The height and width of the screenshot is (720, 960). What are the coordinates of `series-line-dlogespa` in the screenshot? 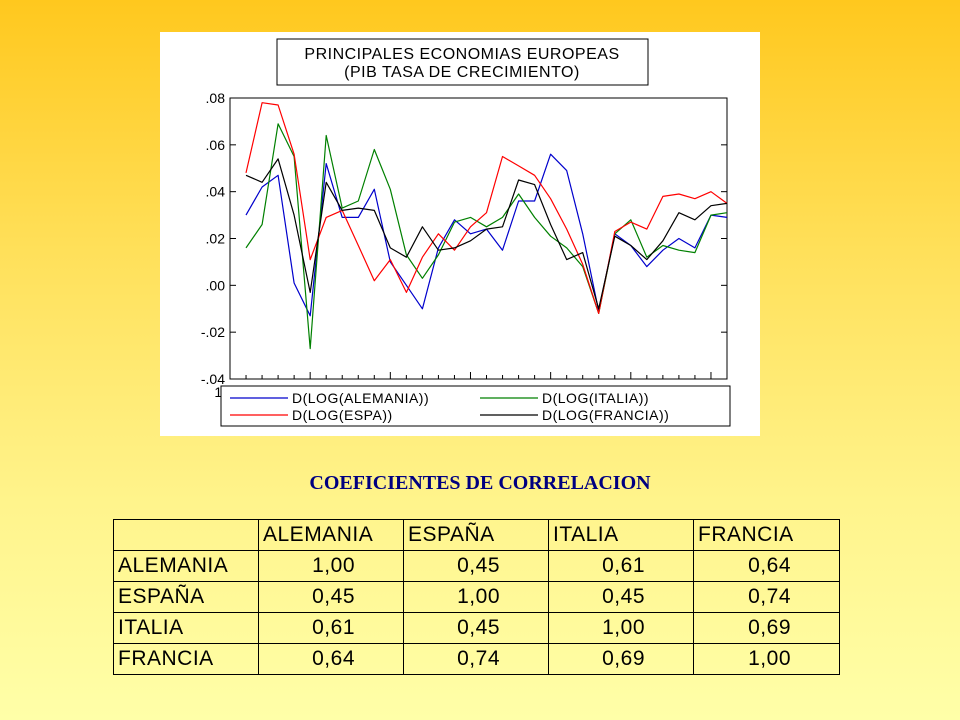 It's located at (486, 208).